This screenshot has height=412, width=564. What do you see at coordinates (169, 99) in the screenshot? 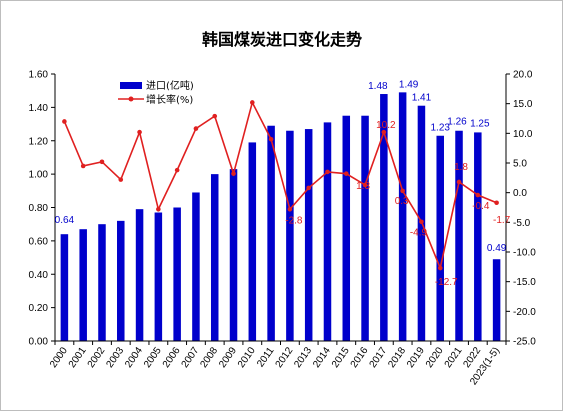
I see `legend-line-label: 增长率(%)` at bounding box center [169, 99].